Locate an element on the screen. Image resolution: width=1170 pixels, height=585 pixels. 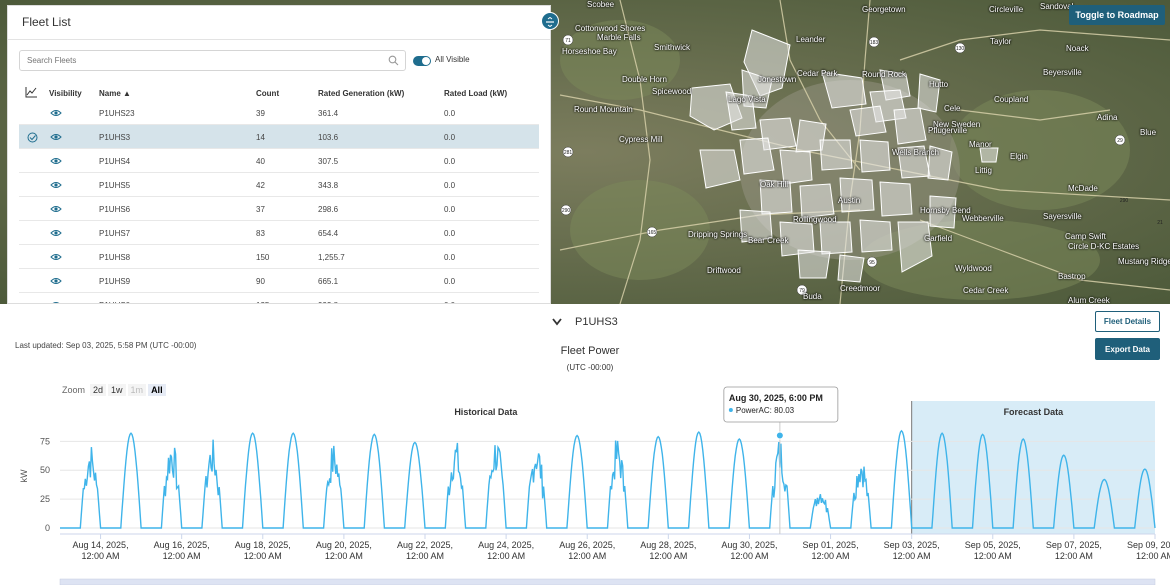
selected-check-icon is located at coordinates (32, 137).